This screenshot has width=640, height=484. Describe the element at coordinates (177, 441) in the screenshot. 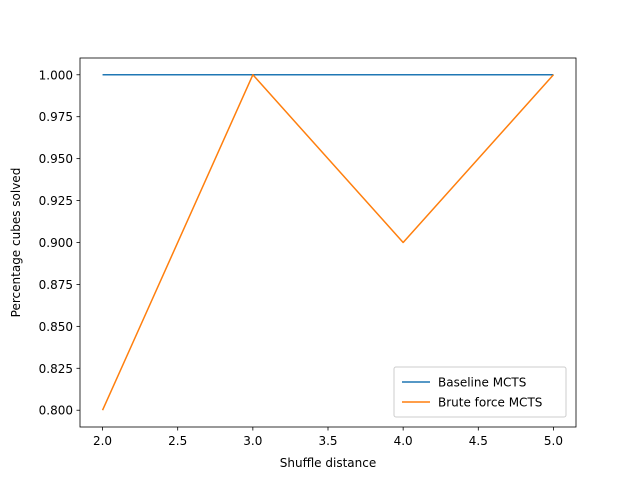

I see `x-tick-label: 2.5` at that location.